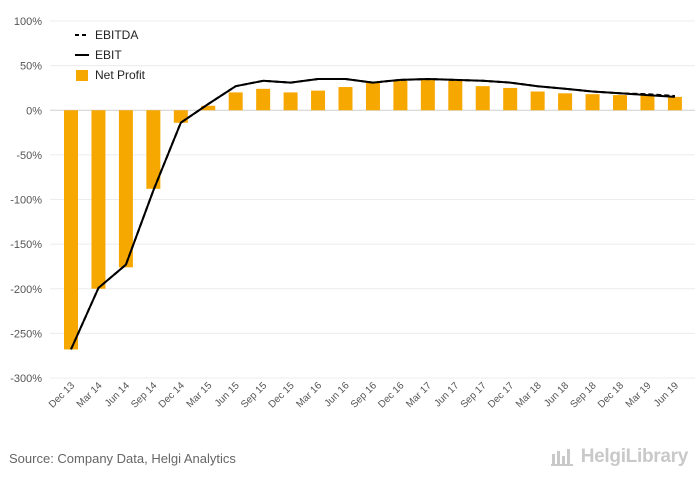 The width and height of the screenshot is (700, 483). I want to click on y-tick-label: 100%, so click(28, 22).